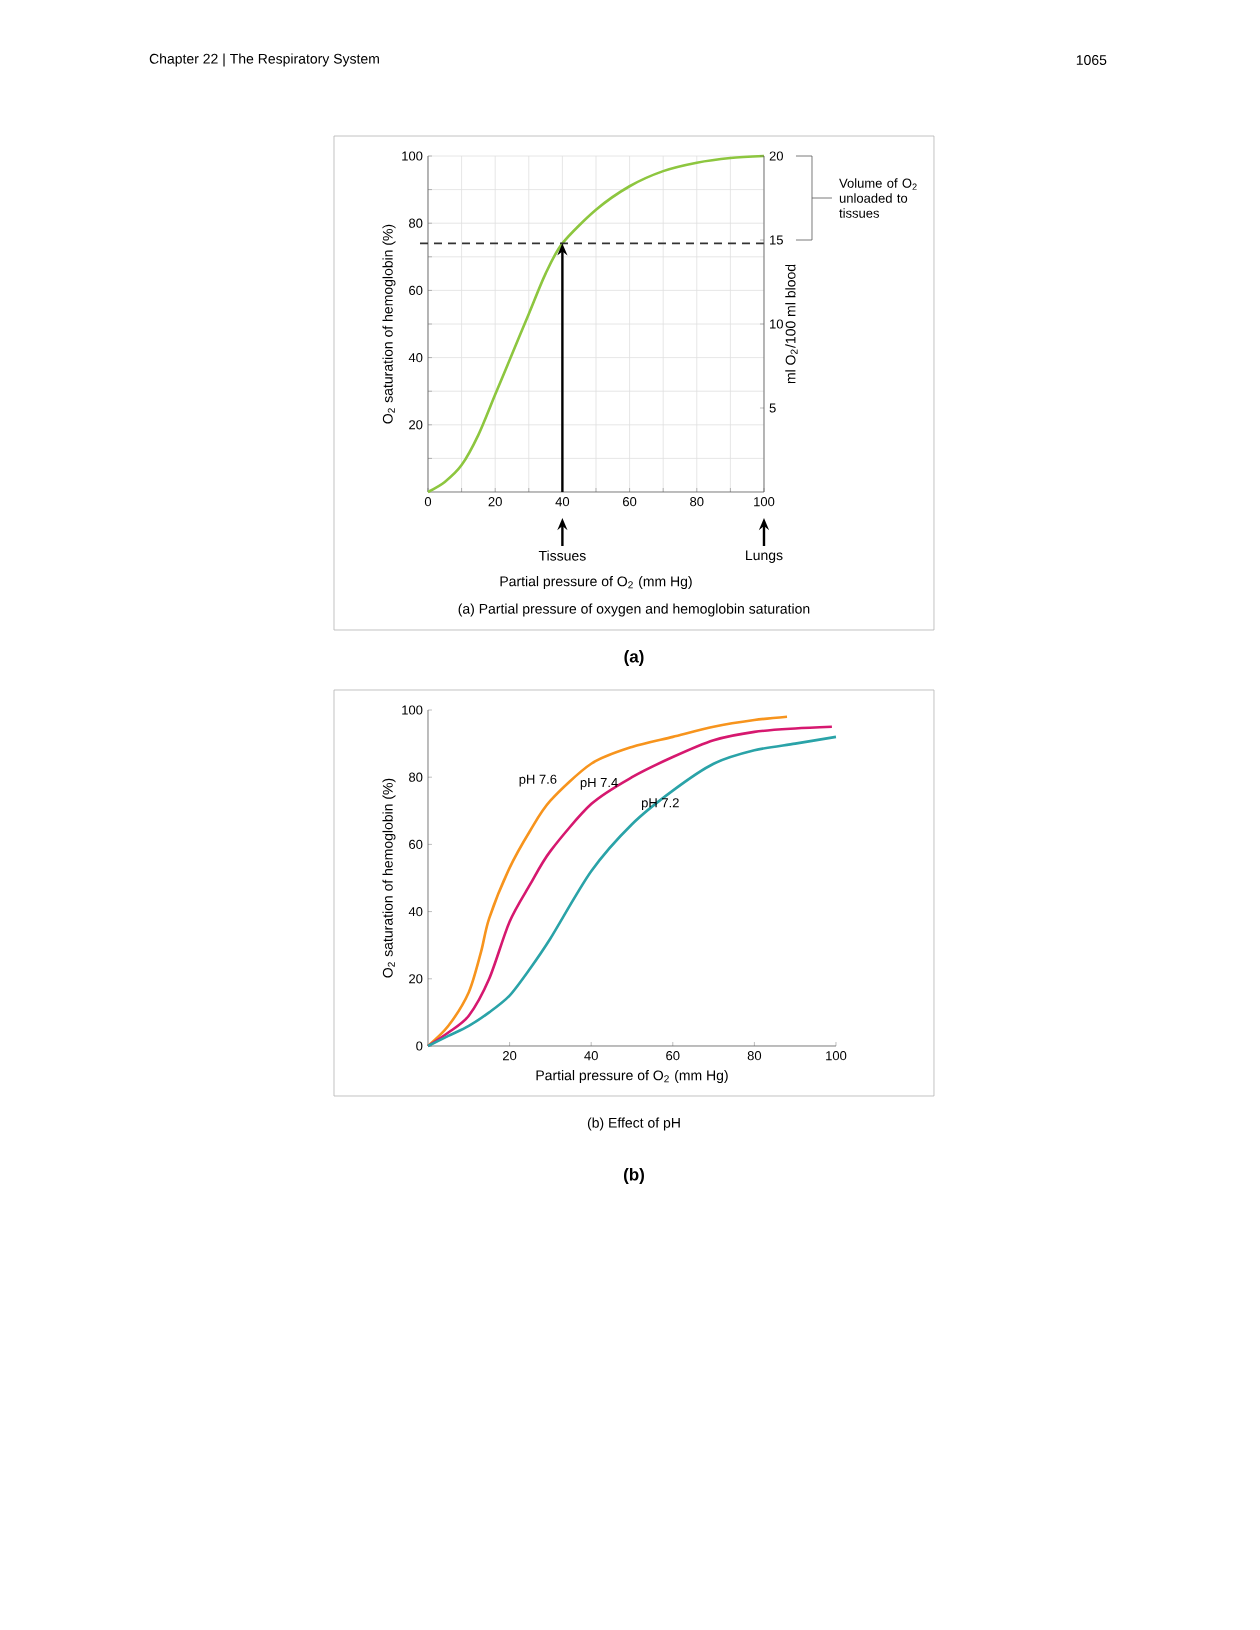 This screenshot has width=1260, height=1630. Describe the element at coordinates (633, 1176) in the screenshot. I see `text: (b)` at that location.